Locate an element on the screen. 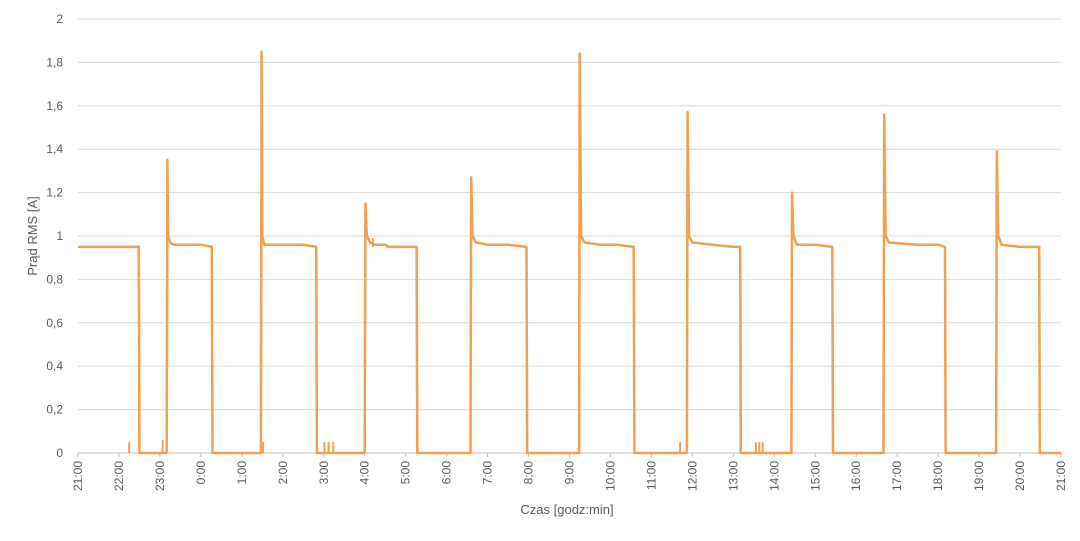  x-tick-label: 23:00 is located at coordinates (160, 476).